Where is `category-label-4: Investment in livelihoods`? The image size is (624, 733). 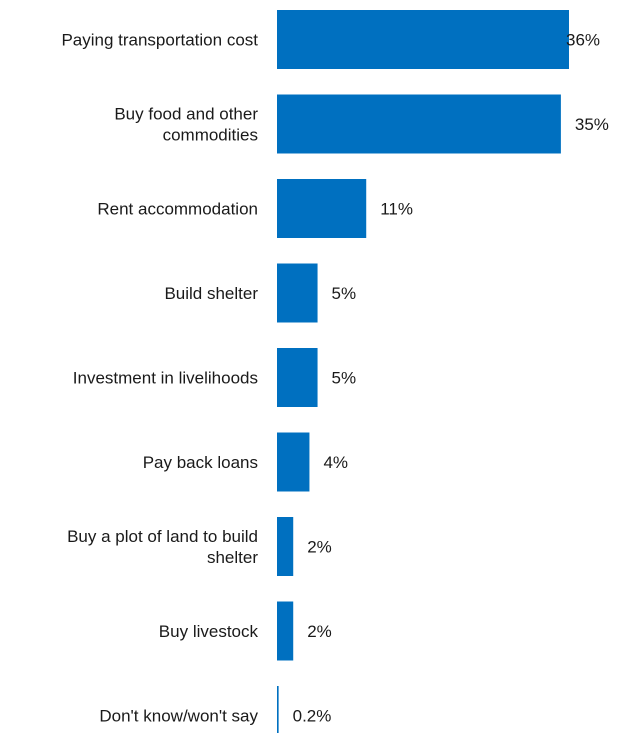
category-label-4: Investment in livelihoods is located at coordinates (165, 378).